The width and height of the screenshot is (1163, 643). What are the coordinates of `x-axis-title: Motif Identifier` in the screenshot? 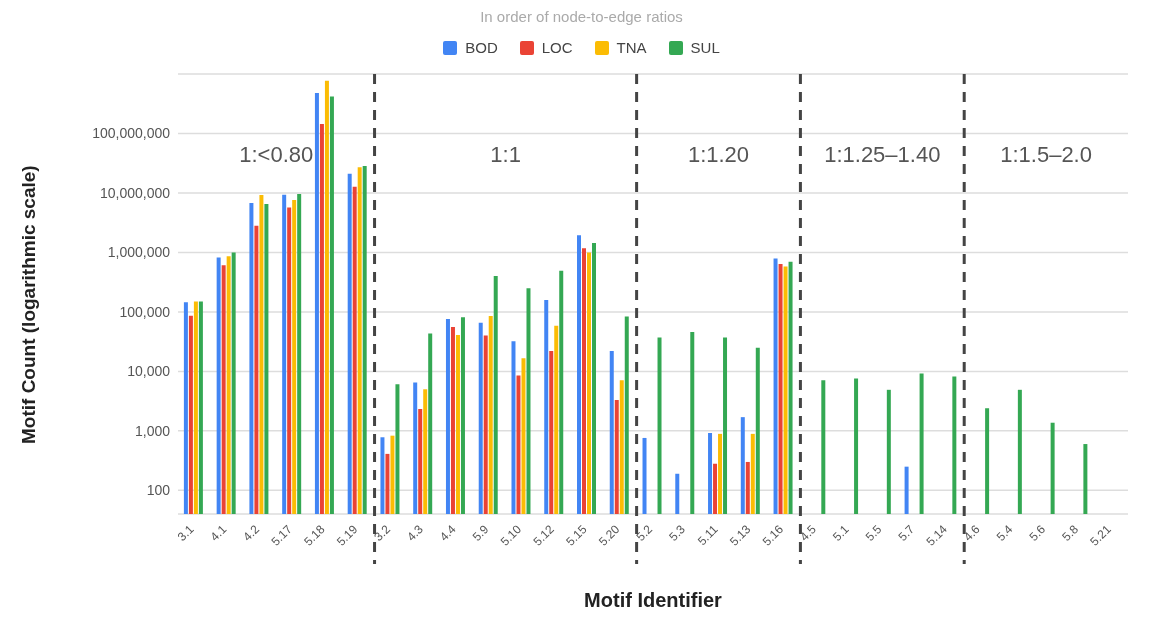 It's located at (653, 600).